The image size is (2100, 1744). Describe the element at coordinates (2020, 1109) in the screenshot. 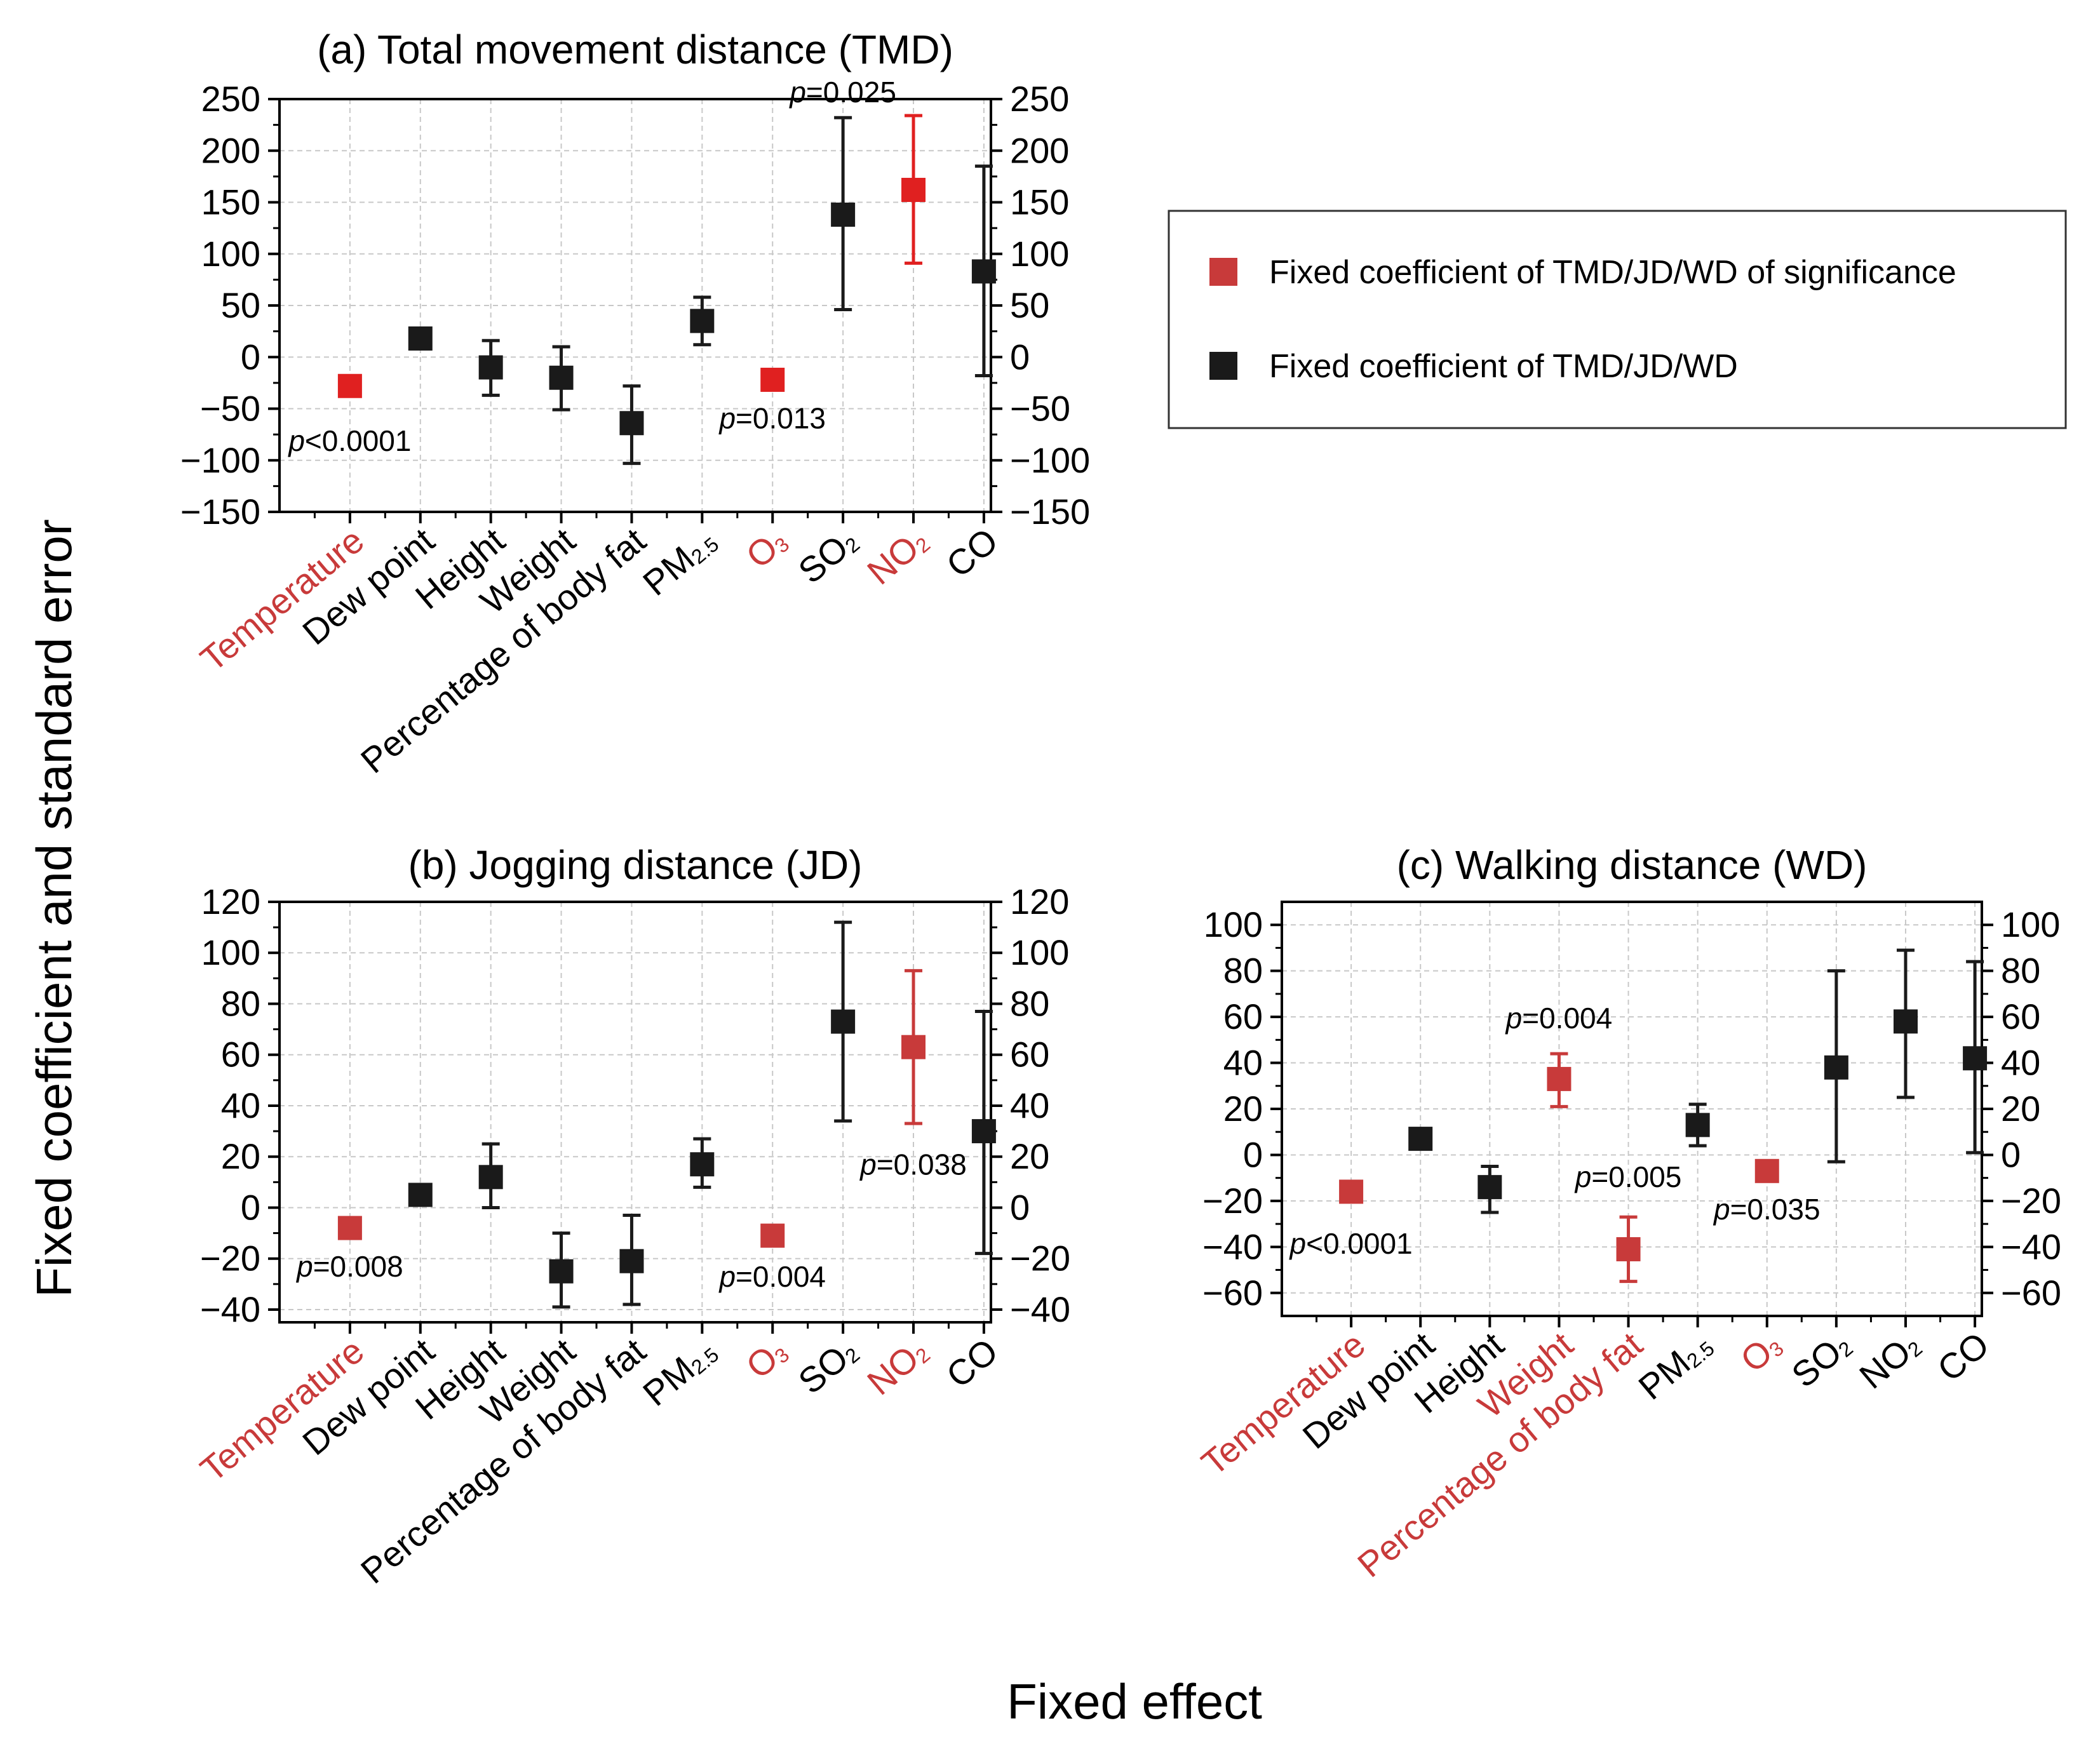

I see `y-tick-label-right: 20` at that location.